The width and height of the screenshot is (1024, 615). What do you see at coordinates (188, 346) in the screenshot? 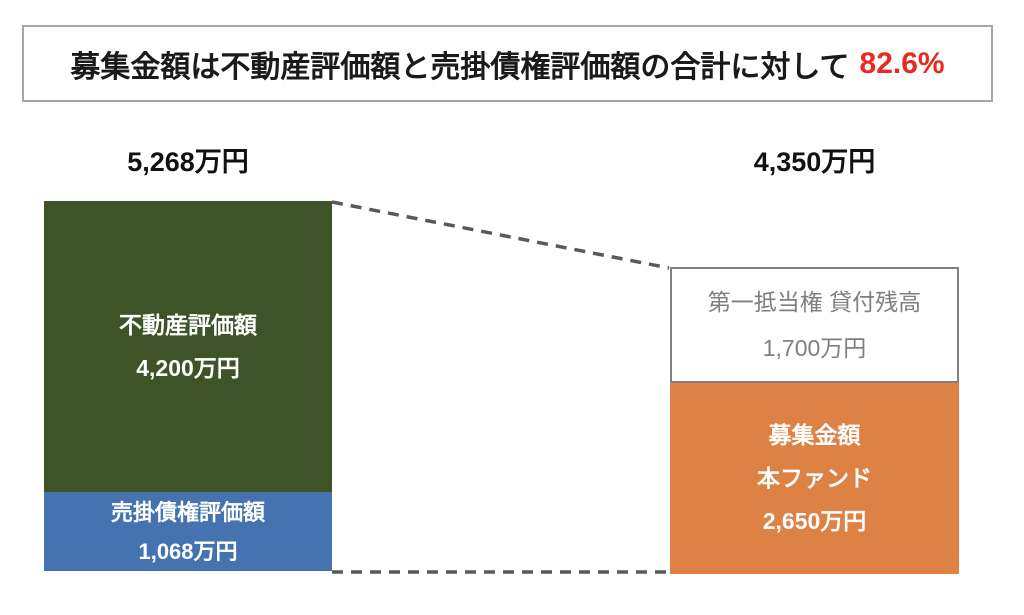
I see `segment-real-estate-valuation: 不動産評価額 4,200万円` at bounding box center [188, 346].